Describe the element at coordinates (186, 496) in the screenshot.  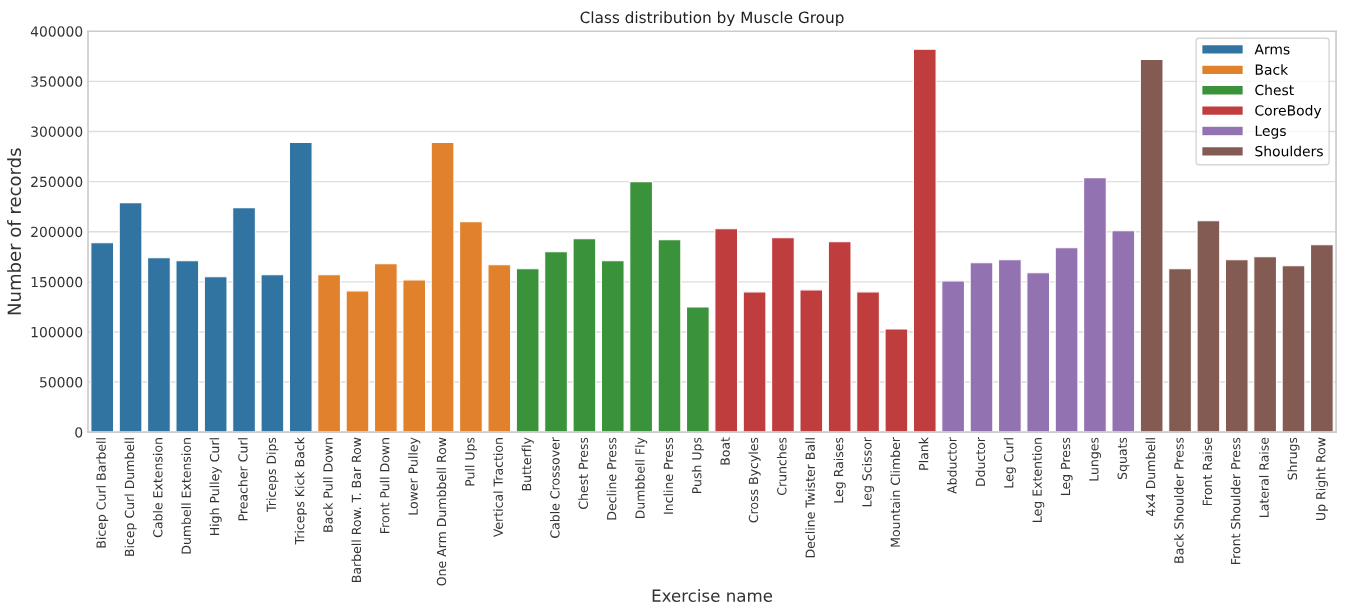
I see `x-tick-label: Dumbell Extension` at that location.